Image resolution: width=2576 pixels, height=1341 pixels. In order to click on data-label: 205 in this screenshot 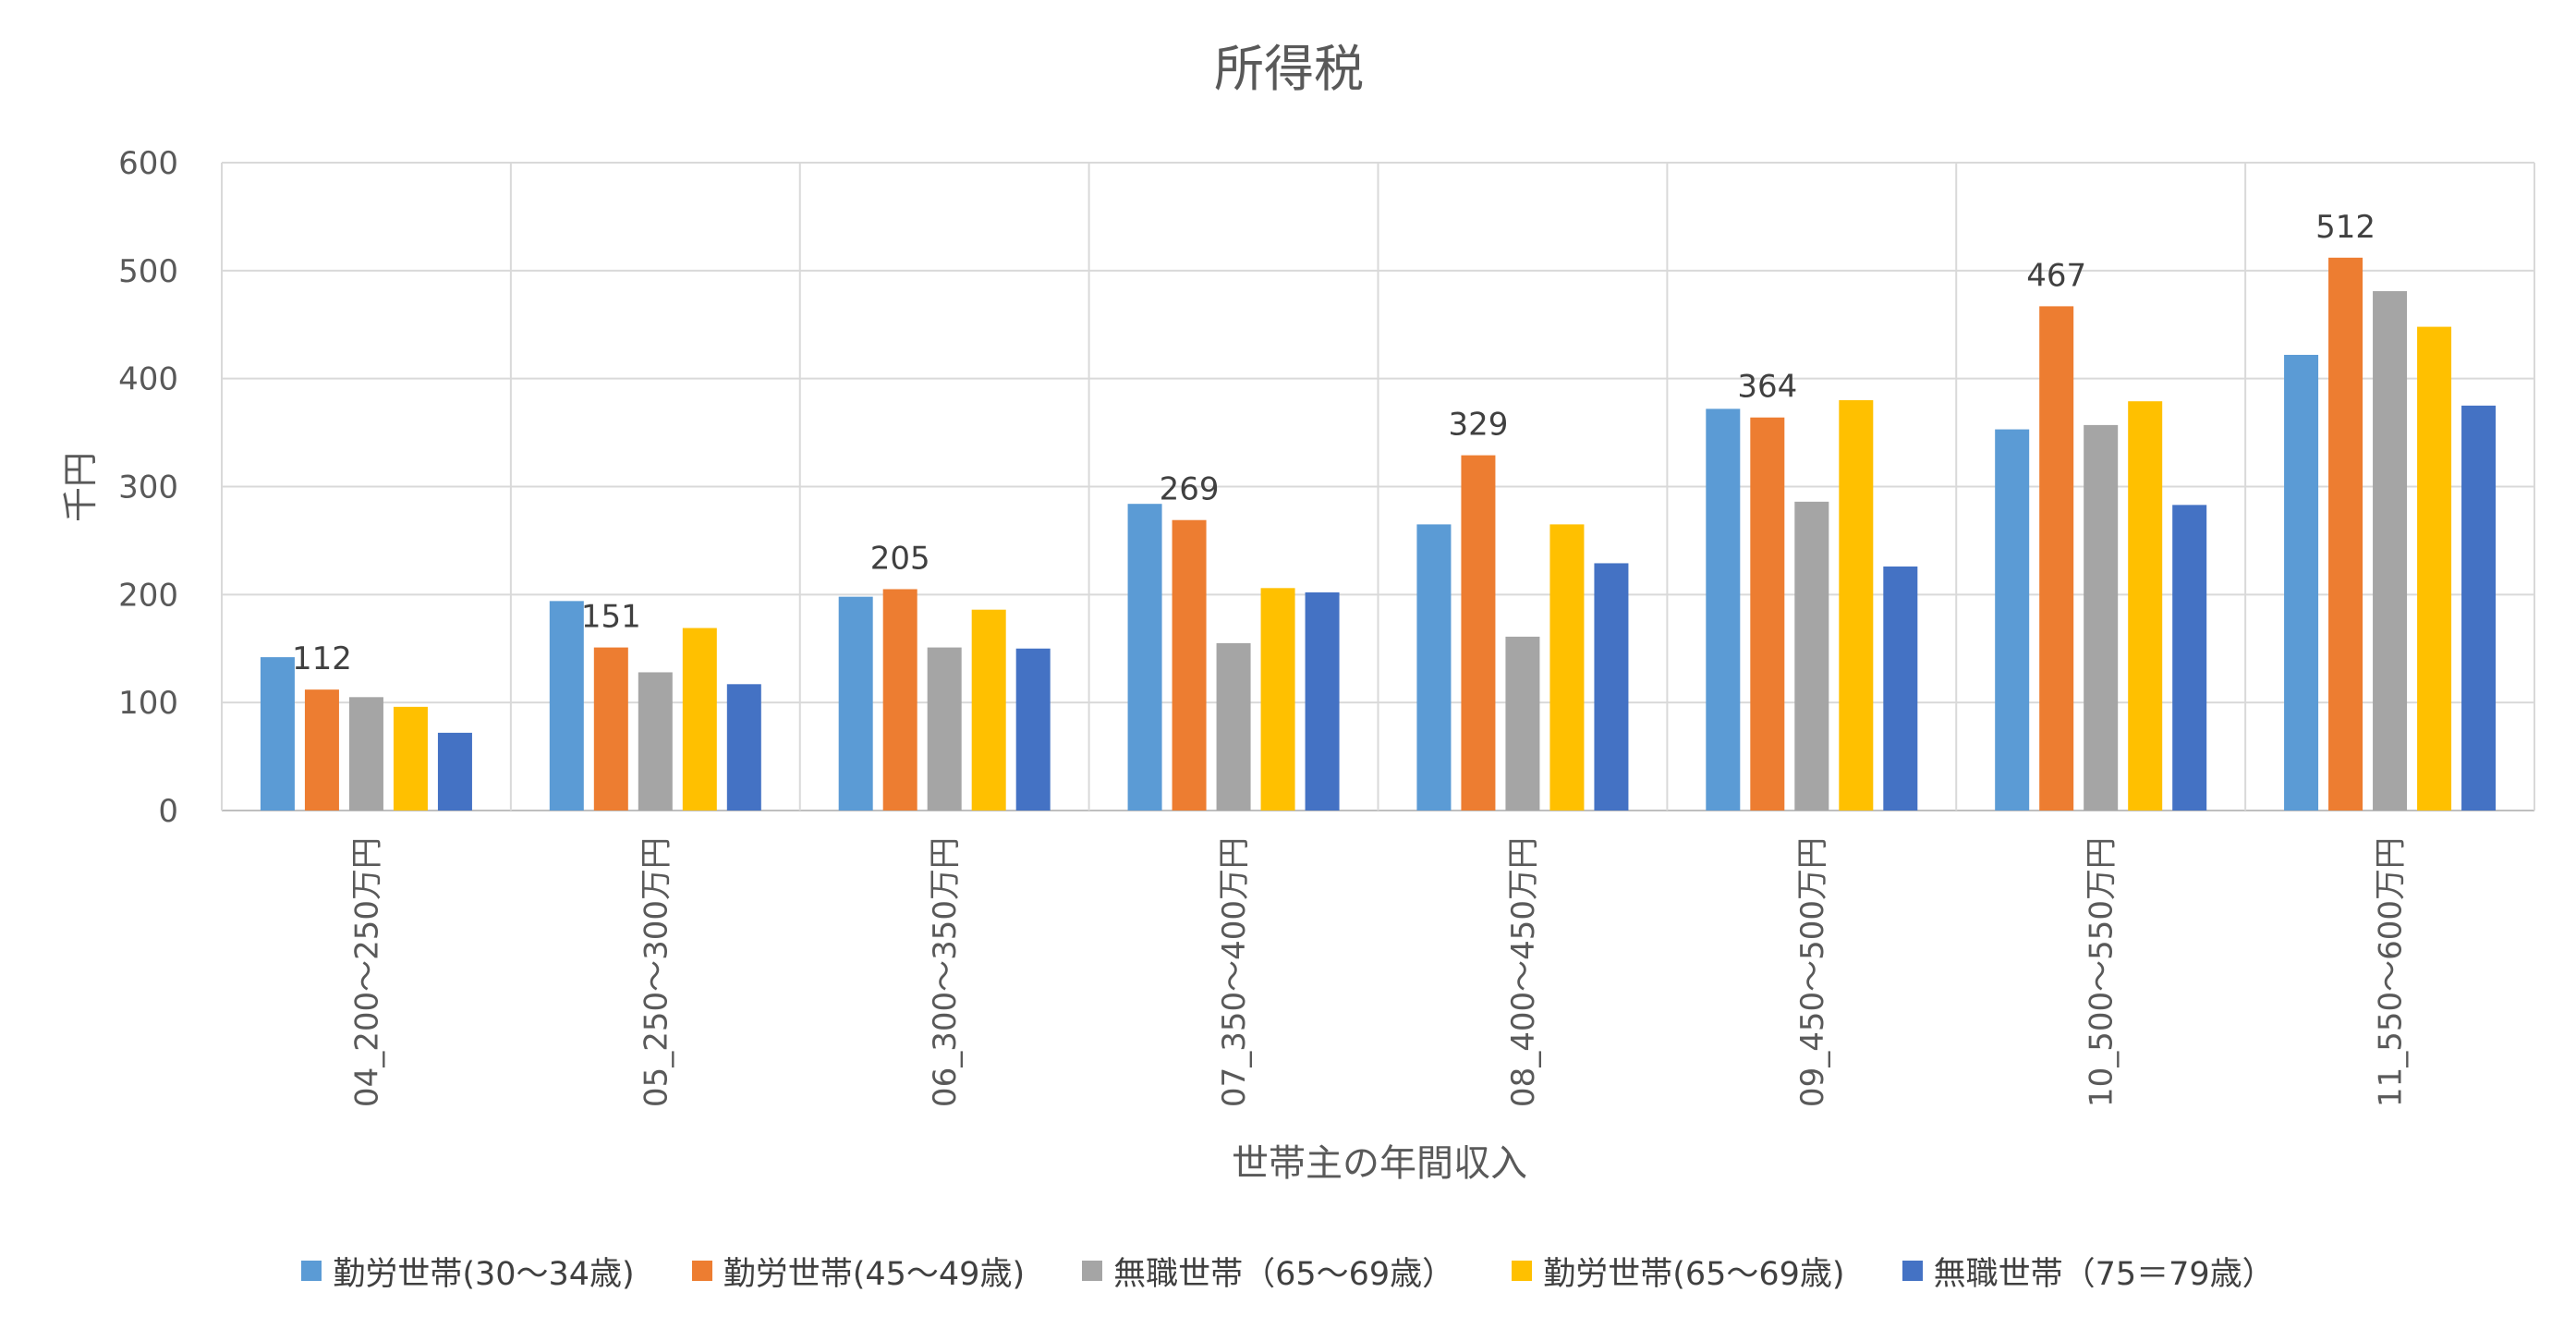, I will do `click(900, 559)`.